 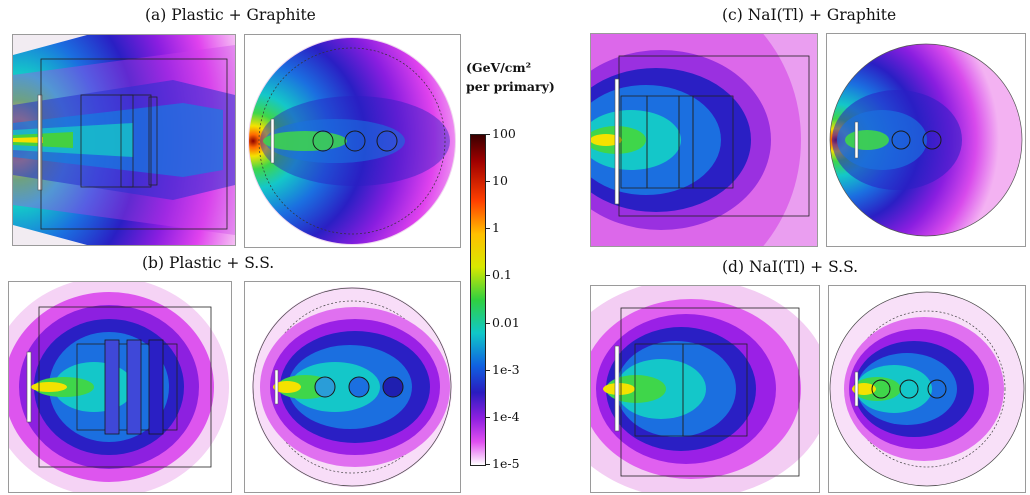 What do you see at coordinates (506, 416) in the screenshot?
I see `colorbar-tick-label: 1e-4` at bounding box center [506, 416].